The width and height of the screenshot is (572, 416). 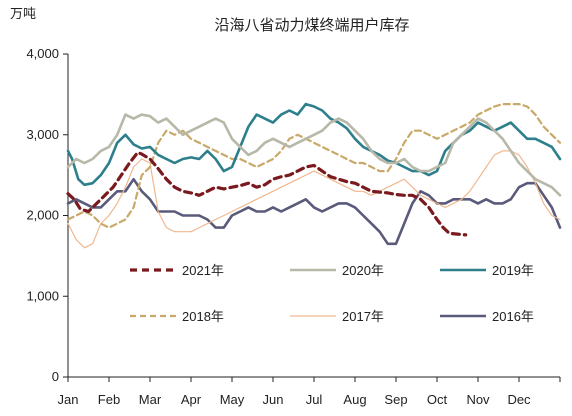 What do you see at coordinates (203, 270) in the screenshot?
I see `legend-label-2021: 2021年` at bounding box center [203, 270].